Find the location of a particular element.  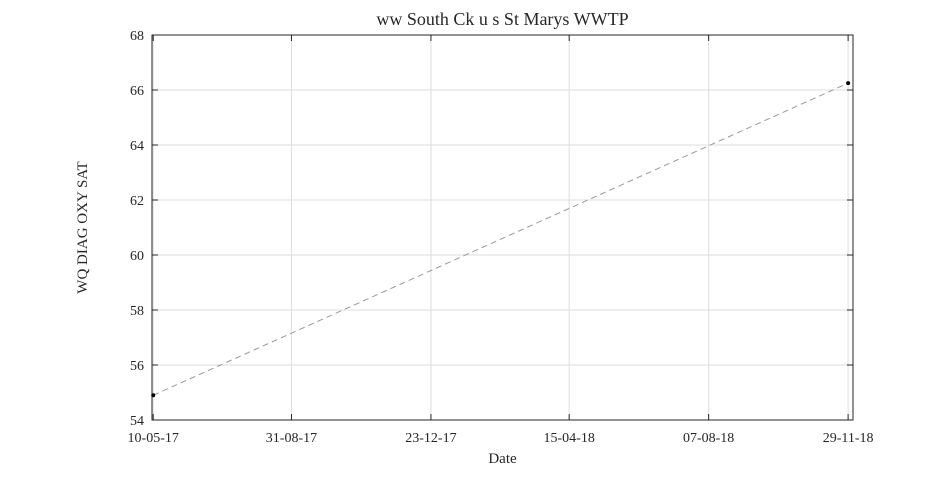

y-tick-label: 58 is located at coordinates (137, 311).